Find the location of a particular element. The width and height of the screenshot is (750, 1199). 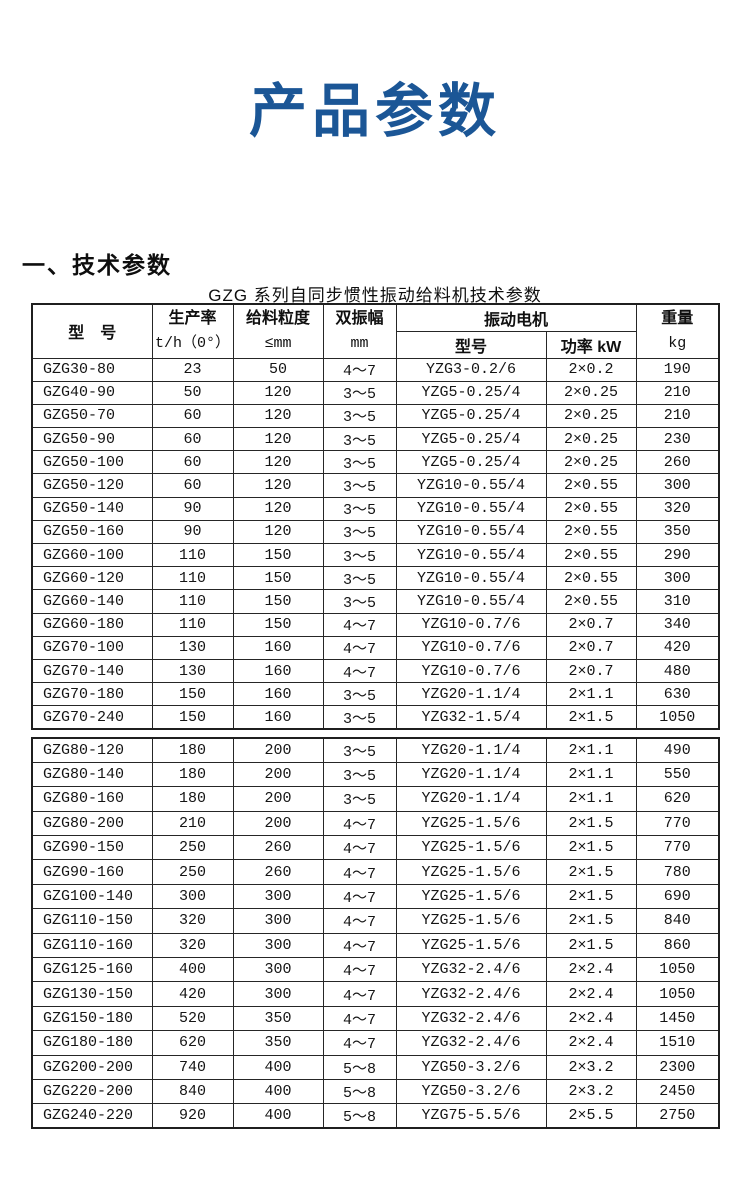

motor-power-cell: 2×2.4 is located at coordinates (591, 1043).